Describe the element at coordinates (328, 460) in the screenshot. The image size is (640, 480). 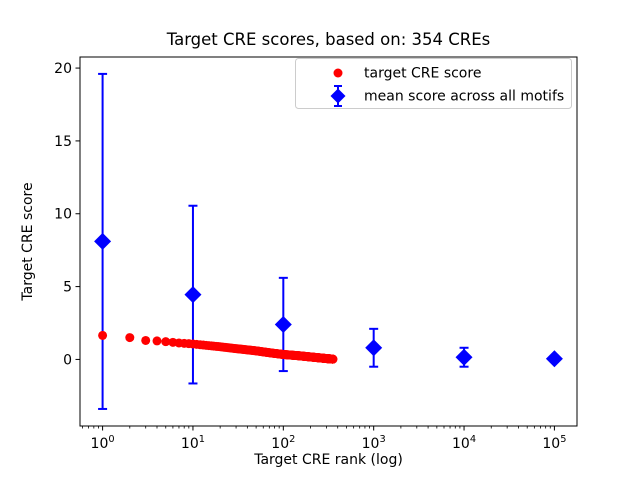
I see `x-axis-label: Target CRE rank (log)` at that location.